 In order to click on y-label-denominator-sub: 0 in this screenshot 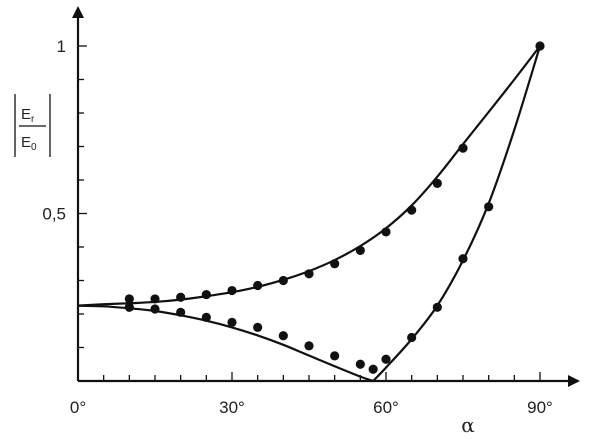, I will do `click(34, 147)`.